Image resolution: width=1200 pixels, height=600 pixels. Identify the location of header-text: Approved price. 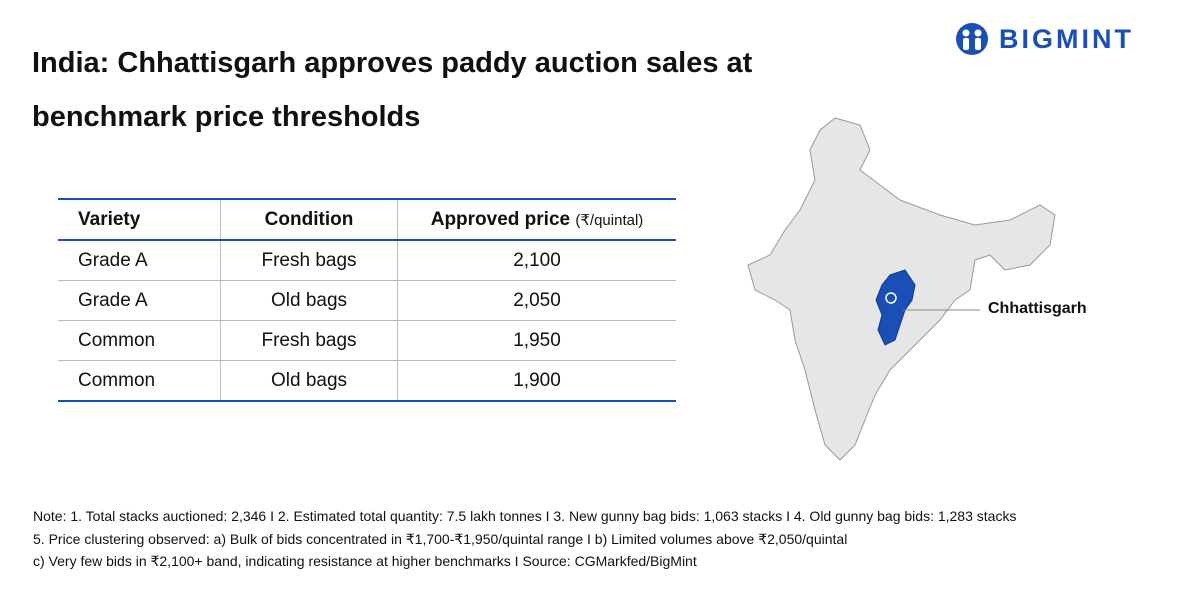
(500, 219).